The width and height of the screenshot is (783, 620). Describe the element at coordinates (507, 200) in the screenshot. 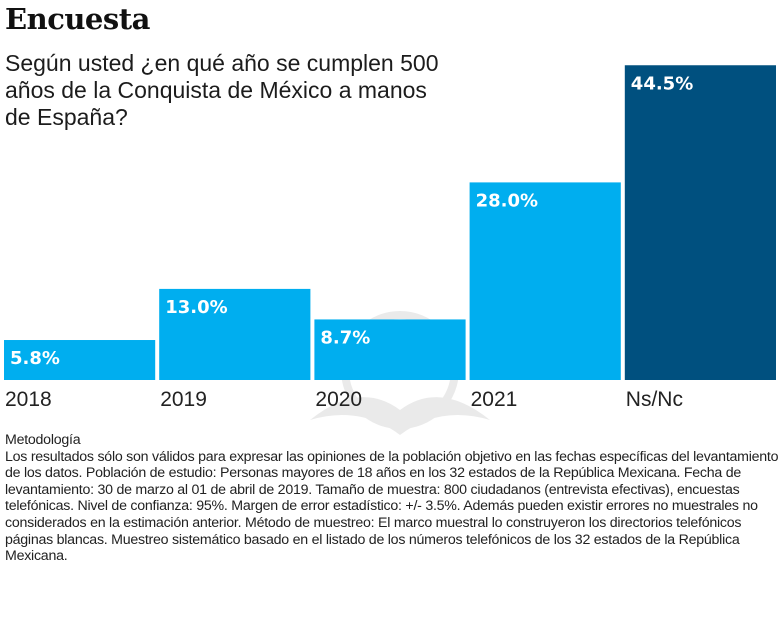

I see `data-label: 28.0%` at that location.